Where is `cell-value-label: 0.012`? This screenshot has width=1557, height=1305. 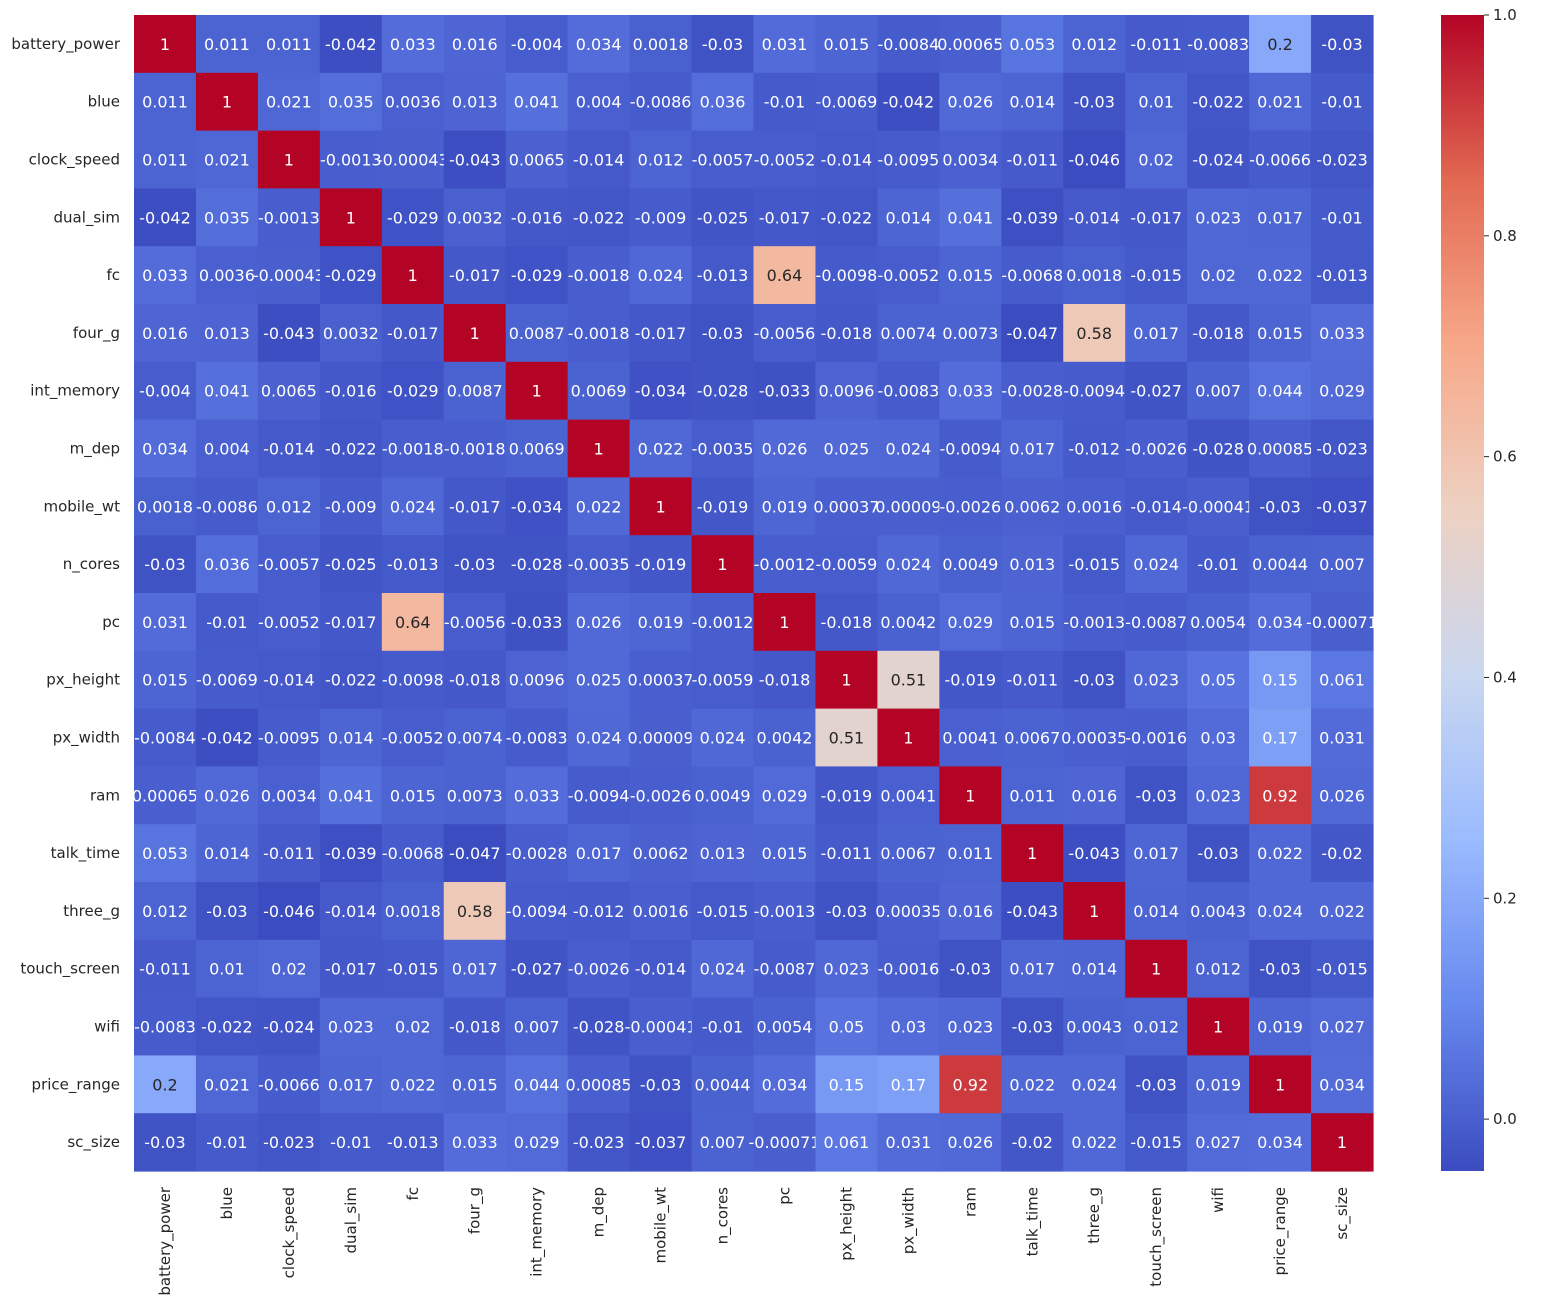
cell-value-label: 0.012 is located at coordinates (1156, 1027).